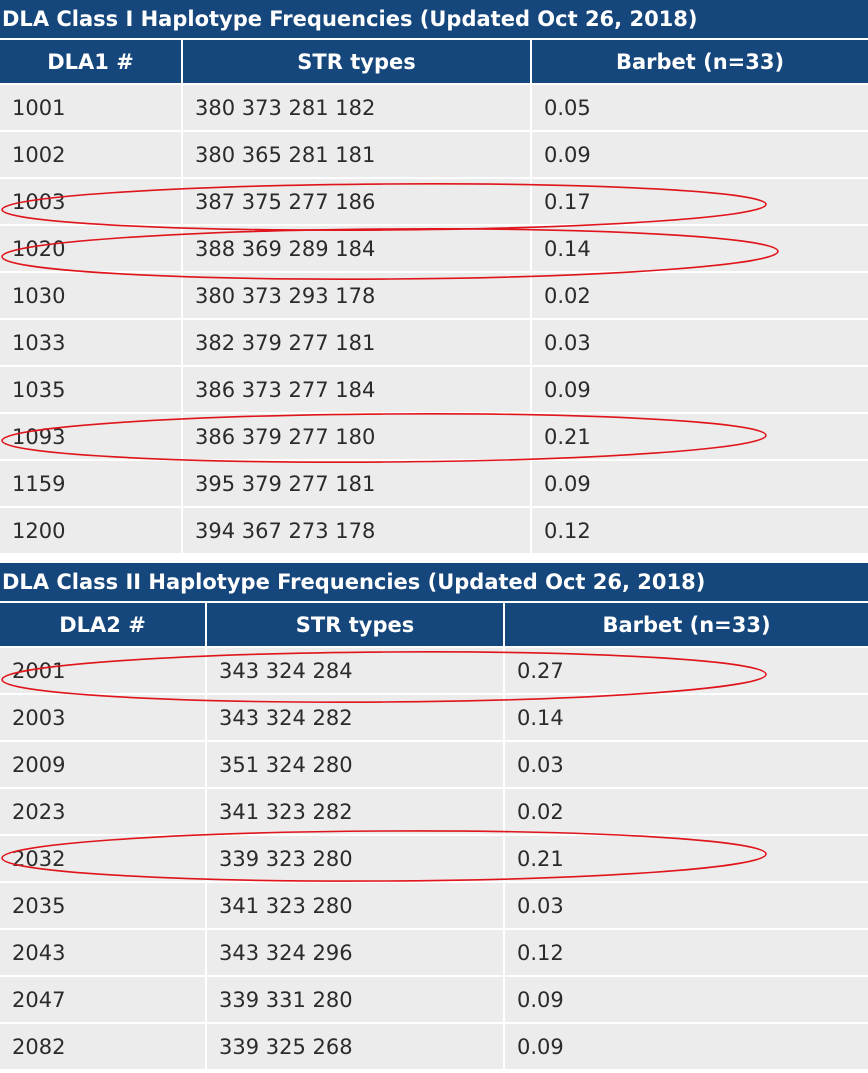  I want to click on str-types-cell: 343 324 296, so click(356, 952).